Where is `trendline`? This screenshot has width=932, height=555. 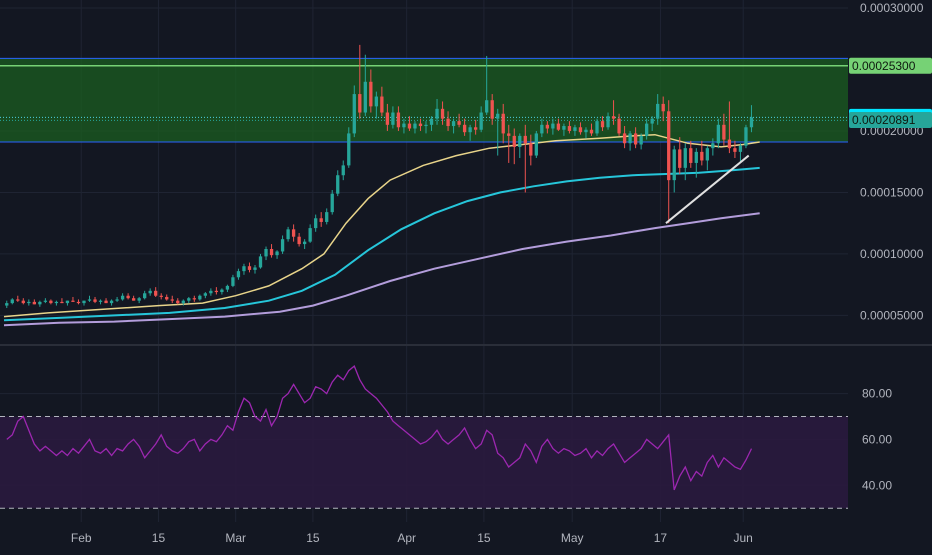
trendline is located at coordinates (707, 189).